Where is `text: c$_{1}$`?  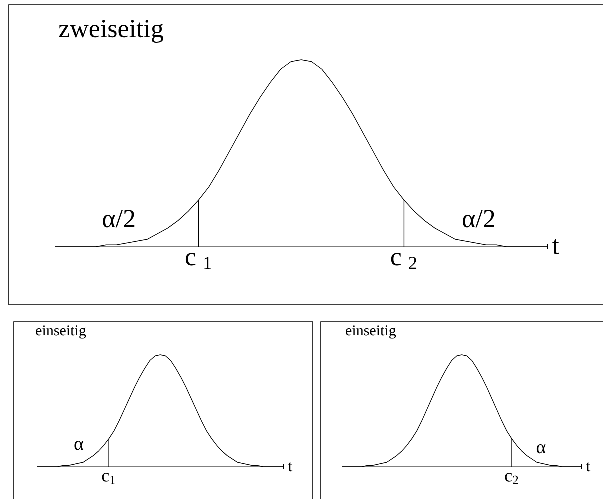 text: c$_{1}$ is located at coordinates (109, 478).